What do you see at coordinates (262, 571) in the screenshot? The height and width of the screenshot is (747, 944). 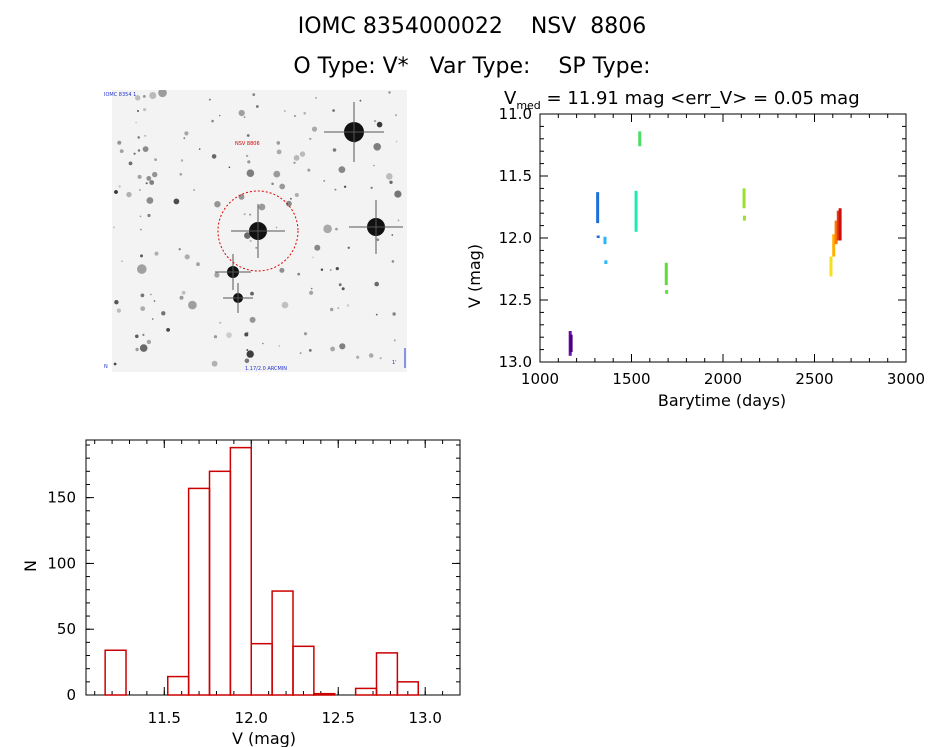 I see `histogram-bars` at bounding box center [262, 571].